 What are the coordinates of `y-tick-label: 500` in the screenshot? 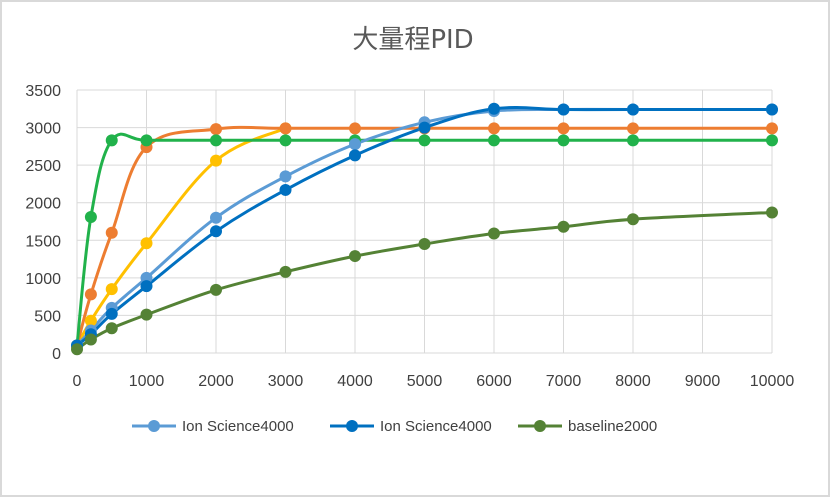 It's located at (47, 316).